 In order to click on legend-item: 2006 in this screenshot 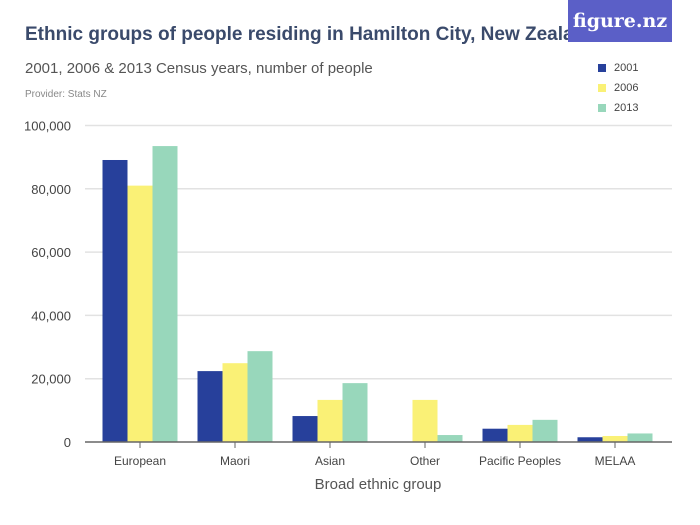, I will do `click(618, 88)`.